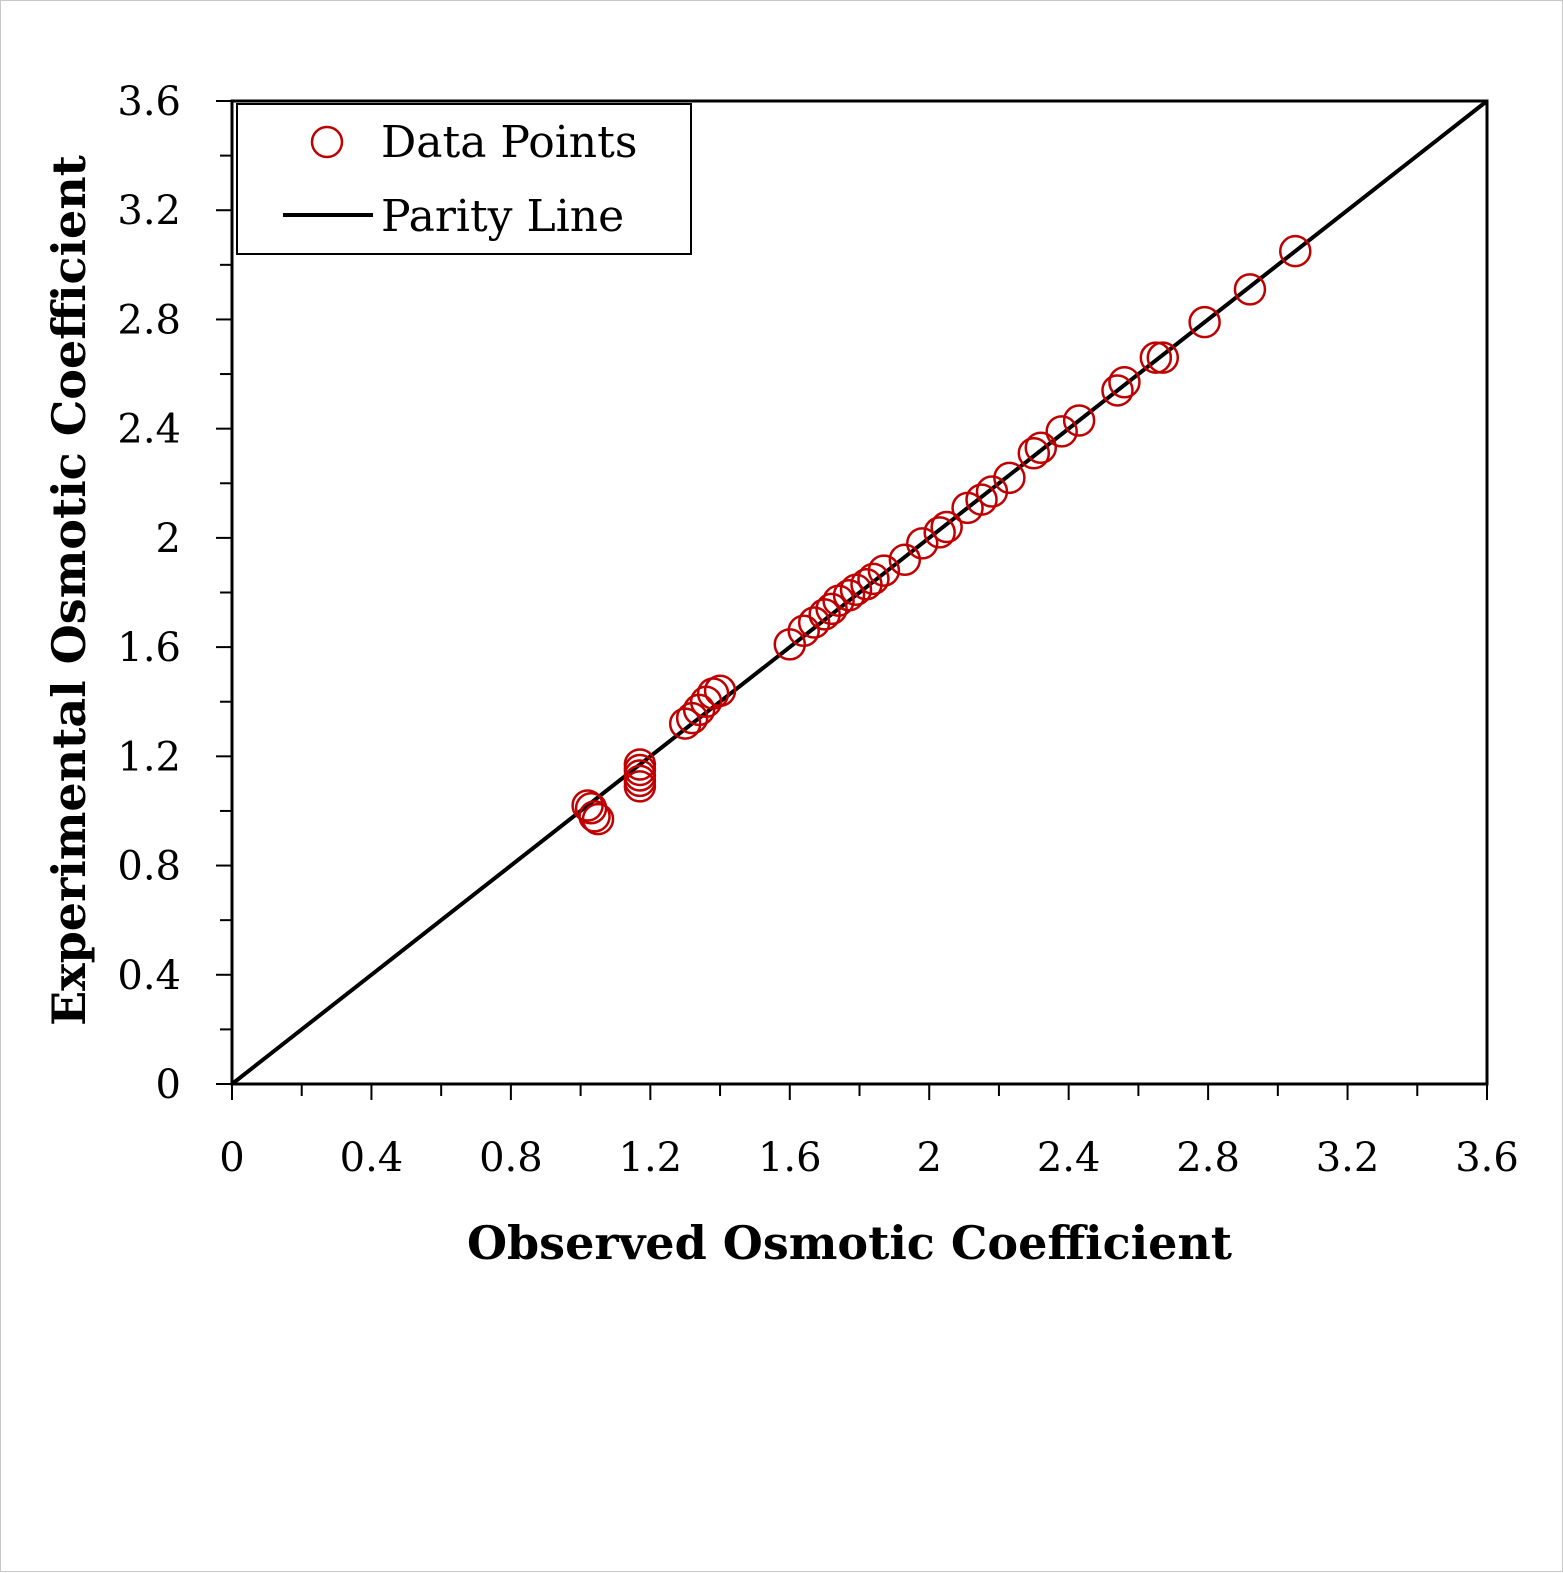  Describe the element at coordinates (651, 1158) in the screenshot. I see `x-tick-label: 1.2` at that location.